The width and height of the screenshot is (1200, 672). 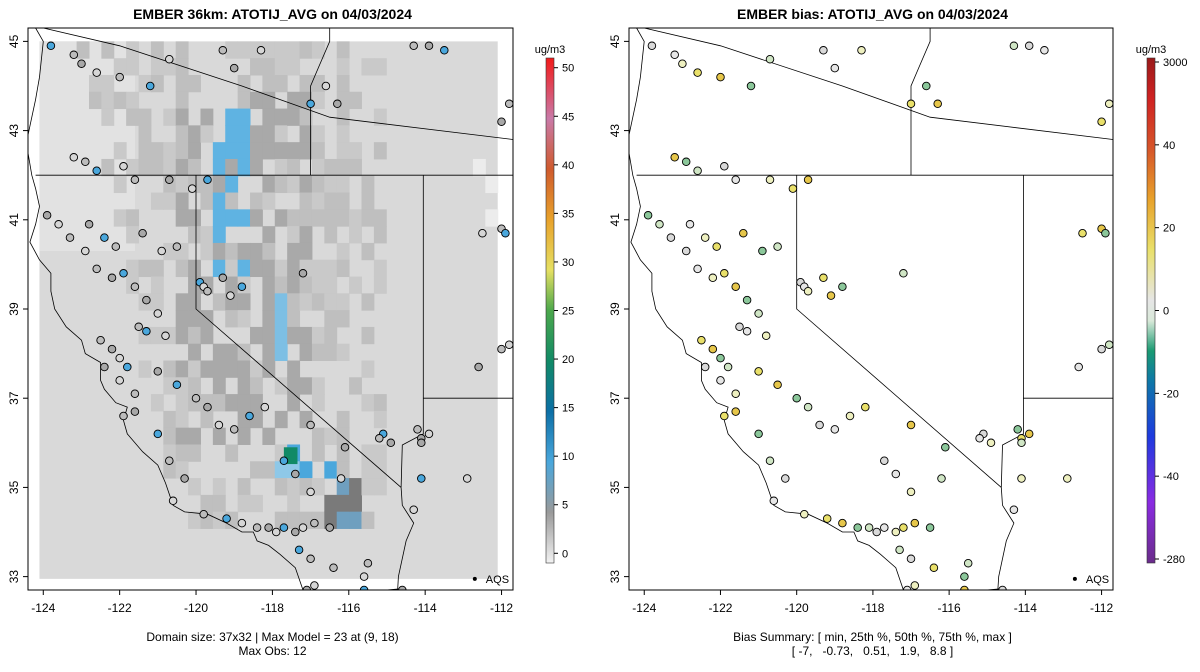 What do you see at coordinates (14, 398) in the screenshot?
I see `y-tick-label: 37` at bounding box center [14, 398].